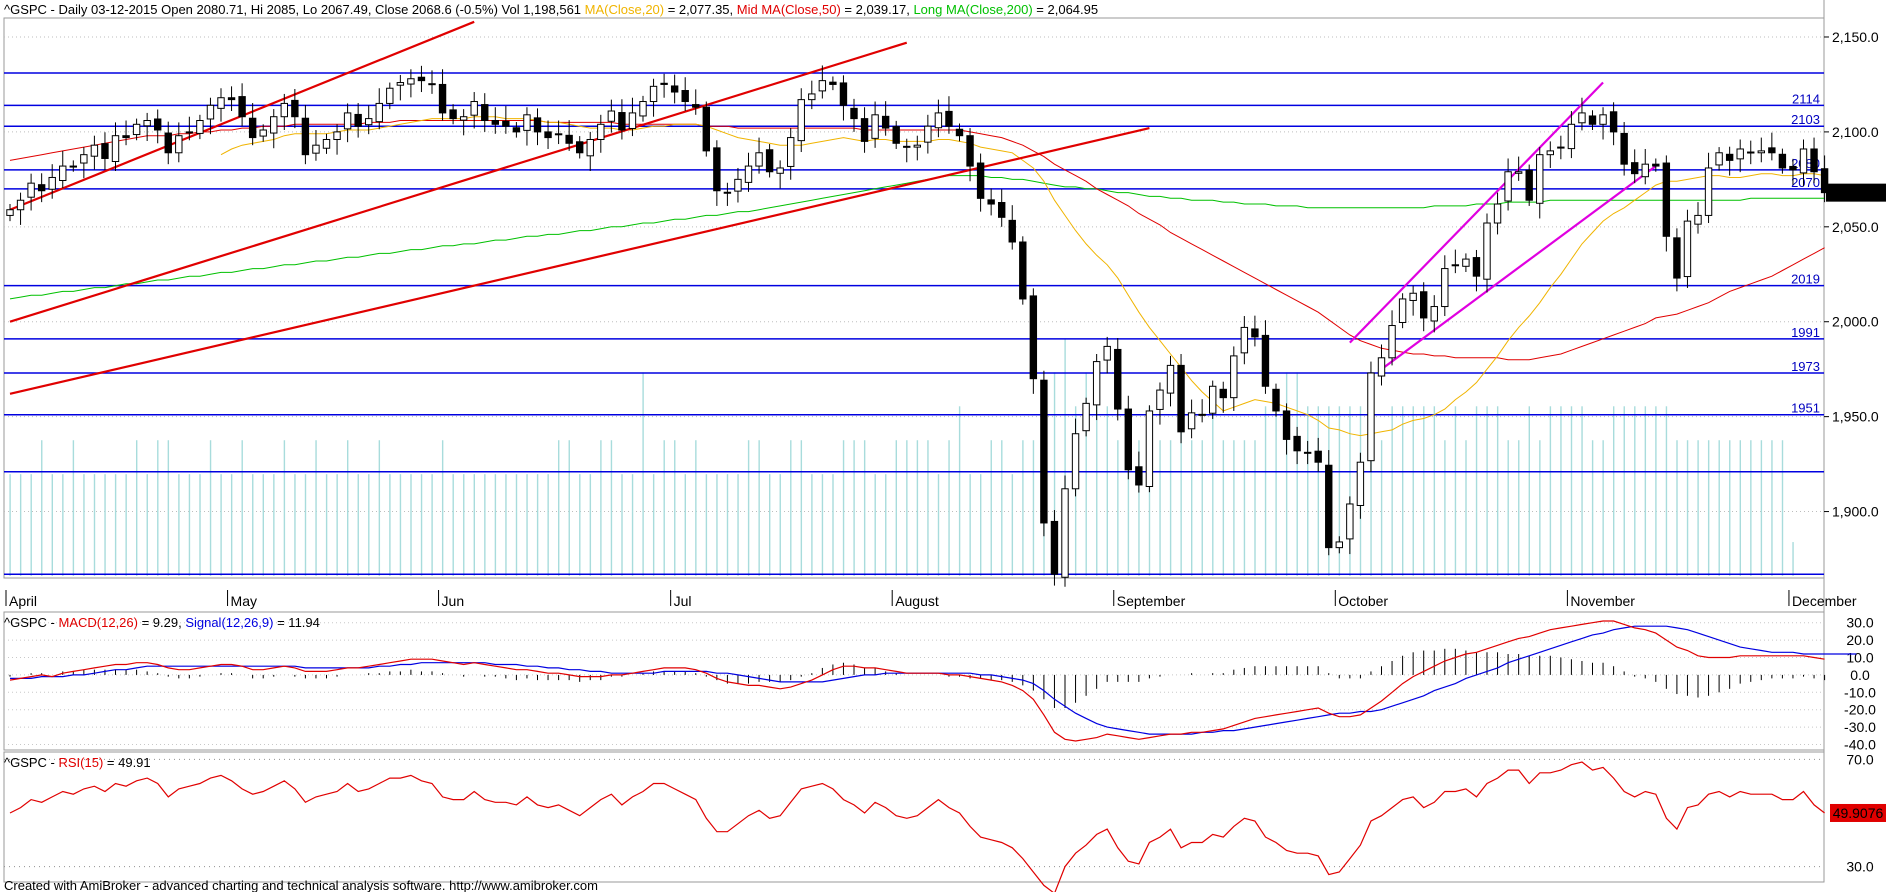 The image size is (1891, 892). Describe the element at coordinates (1805, 182) in the screenshot. I see `level-label: 2070` at that location.